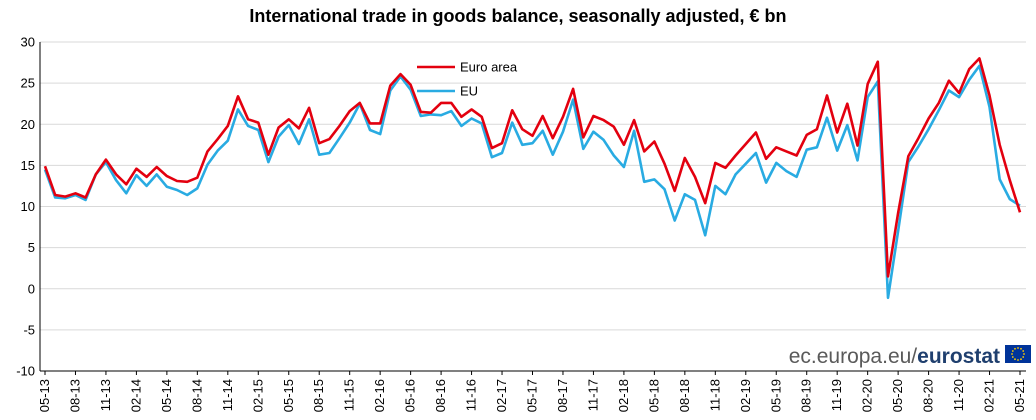 The height and width of the screenshot is (420, 1036). Describe the element at coordinates (196, 395) in the screenshot. I see `x-tick-label: 08-14` at that location.